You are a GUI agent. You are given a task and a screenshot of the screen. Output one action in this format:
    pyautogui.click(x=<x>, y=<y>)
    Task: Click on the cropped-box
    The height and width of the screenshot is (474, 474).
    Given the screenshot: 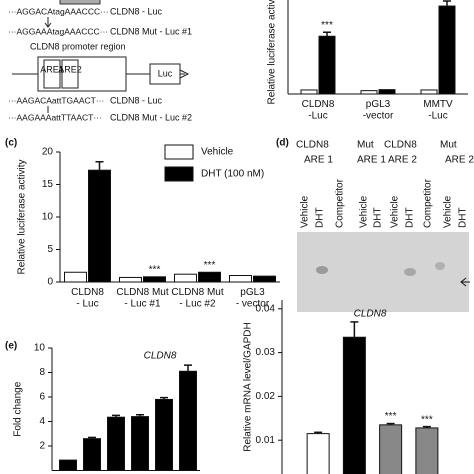 What is the action you would take?
    pyautogui.click(x=80, y=2)
    